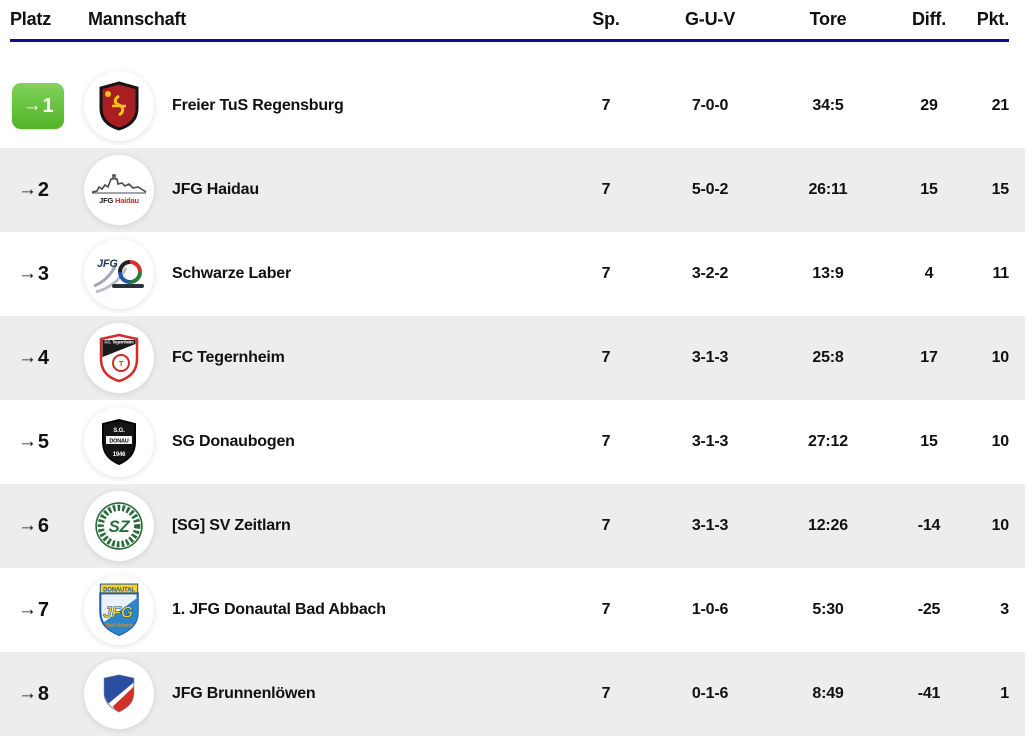  What do you see at coordinates (232, 273) in the screenshot?
I see `team-name: Schwarze Laber` at bounding box center [232, 273].